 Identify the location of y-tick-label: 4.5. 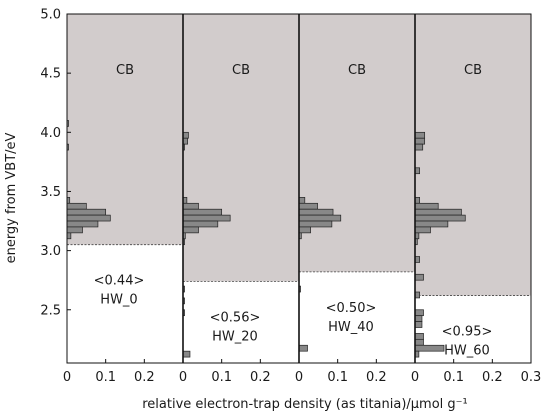
(50, 74).